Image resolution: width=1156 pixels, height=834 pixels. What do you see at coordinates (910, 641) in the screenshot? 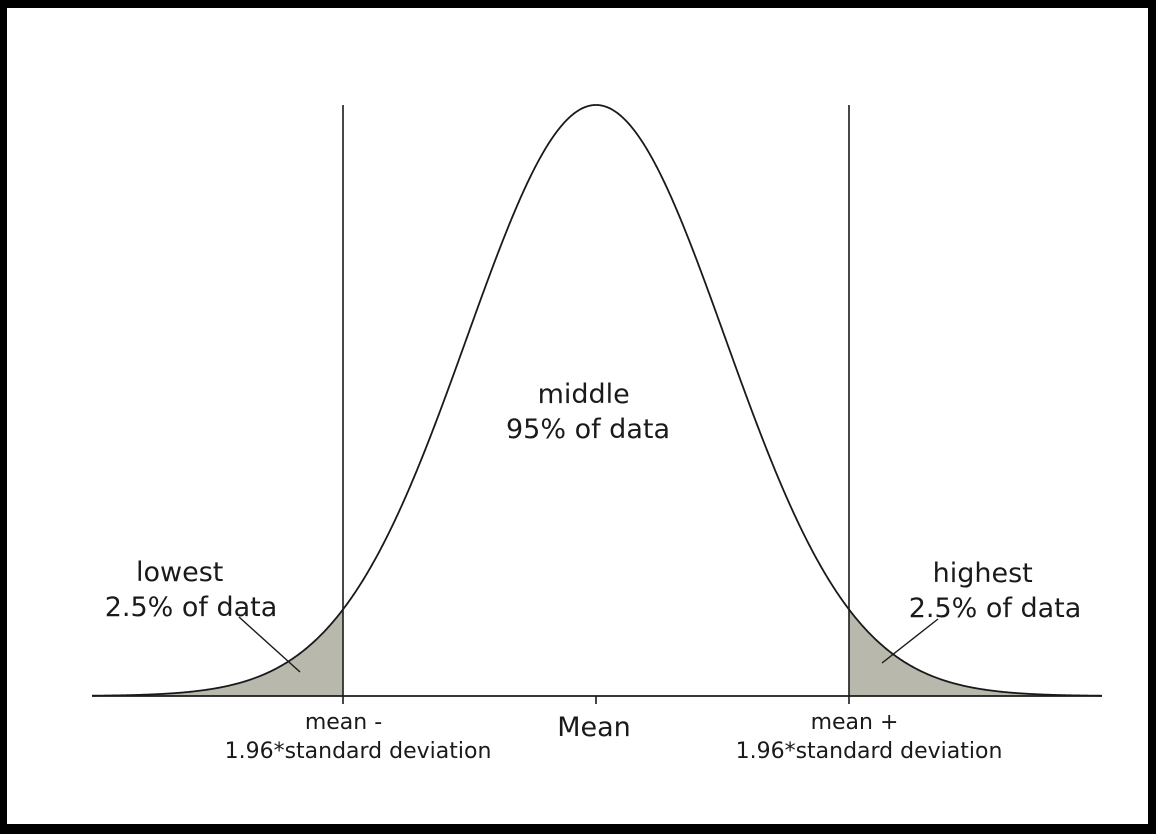
I see `highest-label-pointer` at bounding box center [910, 641].